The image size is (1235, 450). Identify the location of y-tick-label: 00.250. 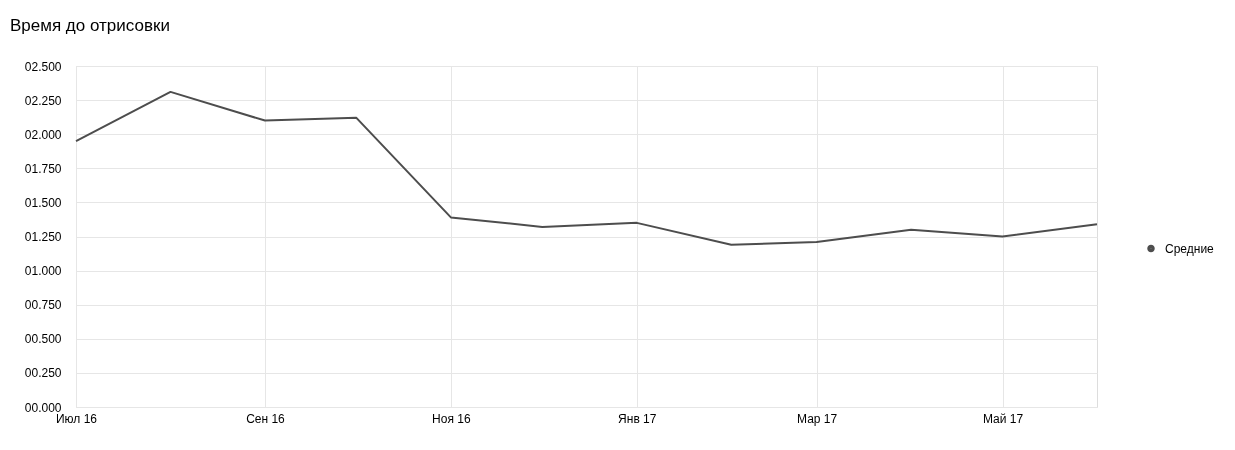
(43, 373).